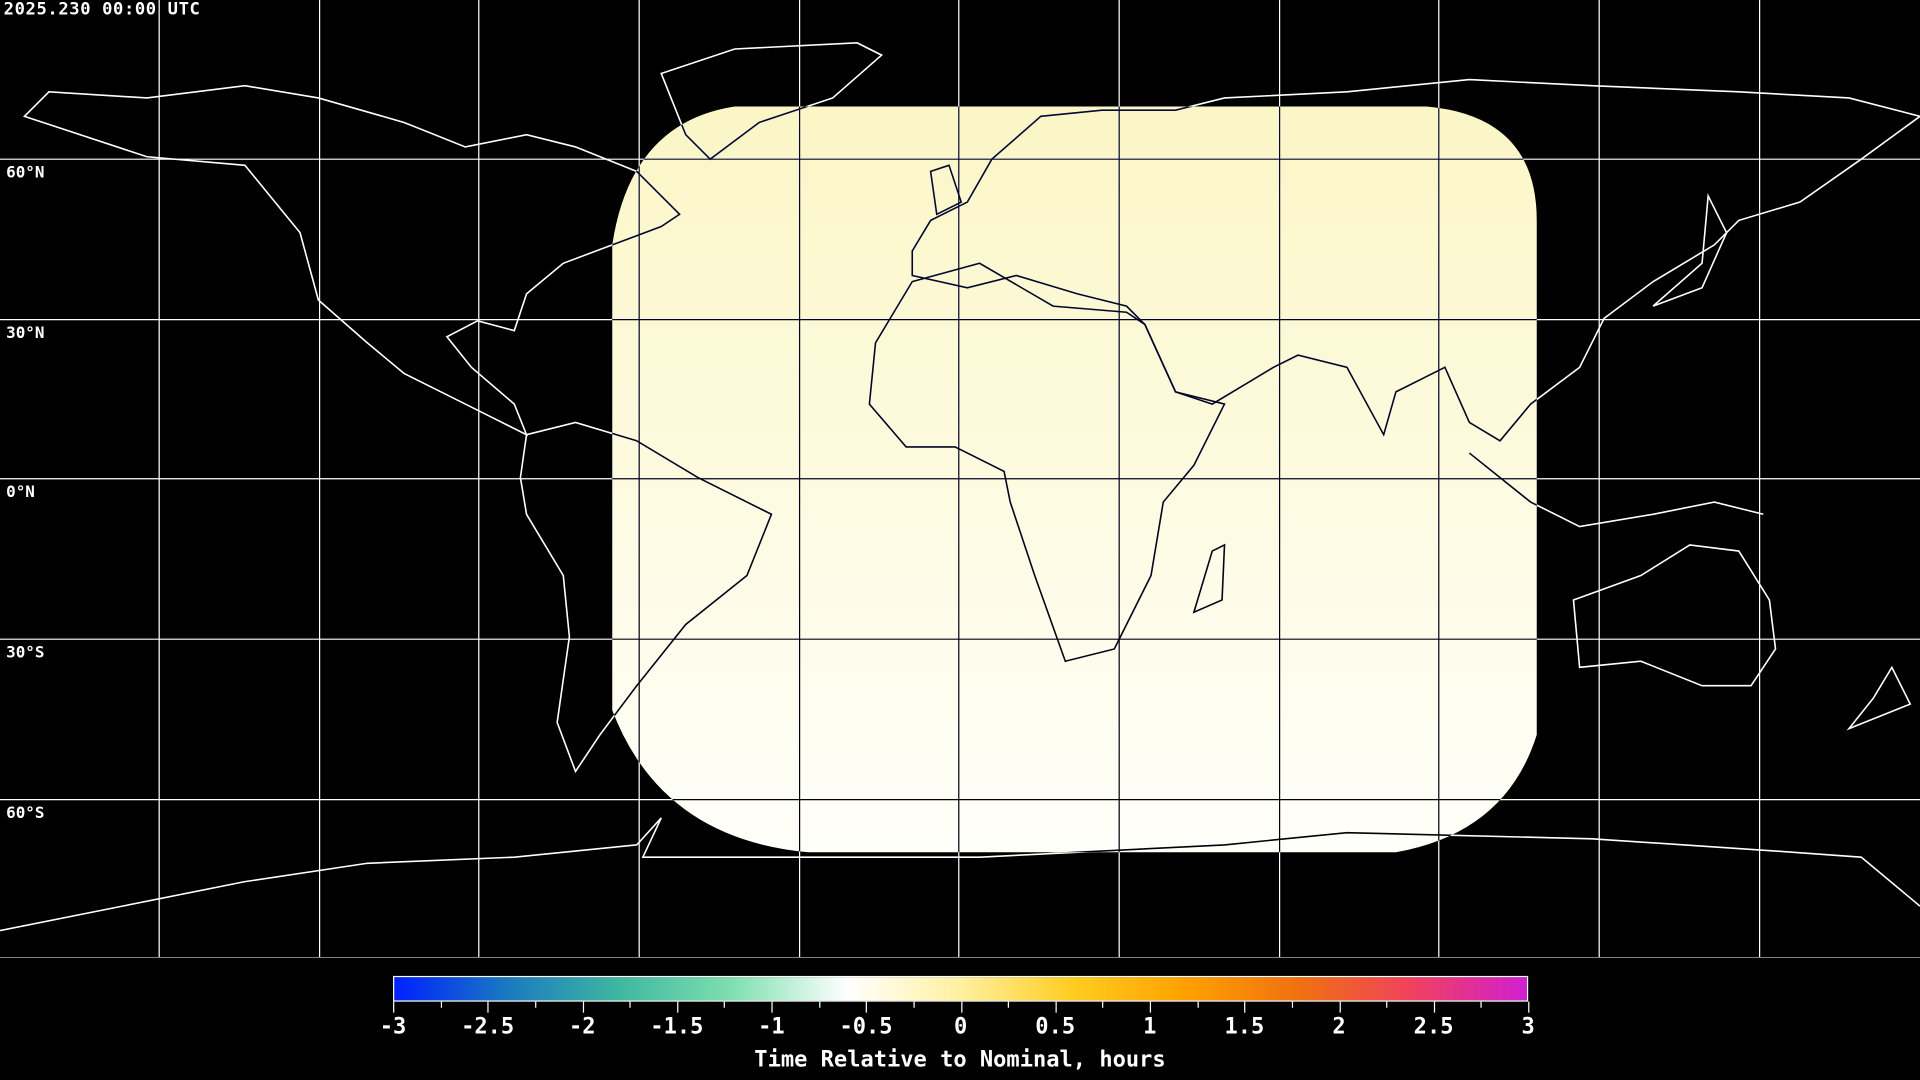  What do you see at coordinates (960, 1059) in the screenshot?
I see `colorbar-title: Time Relative to Nominal, hours` at bounding box center [960, 1059].